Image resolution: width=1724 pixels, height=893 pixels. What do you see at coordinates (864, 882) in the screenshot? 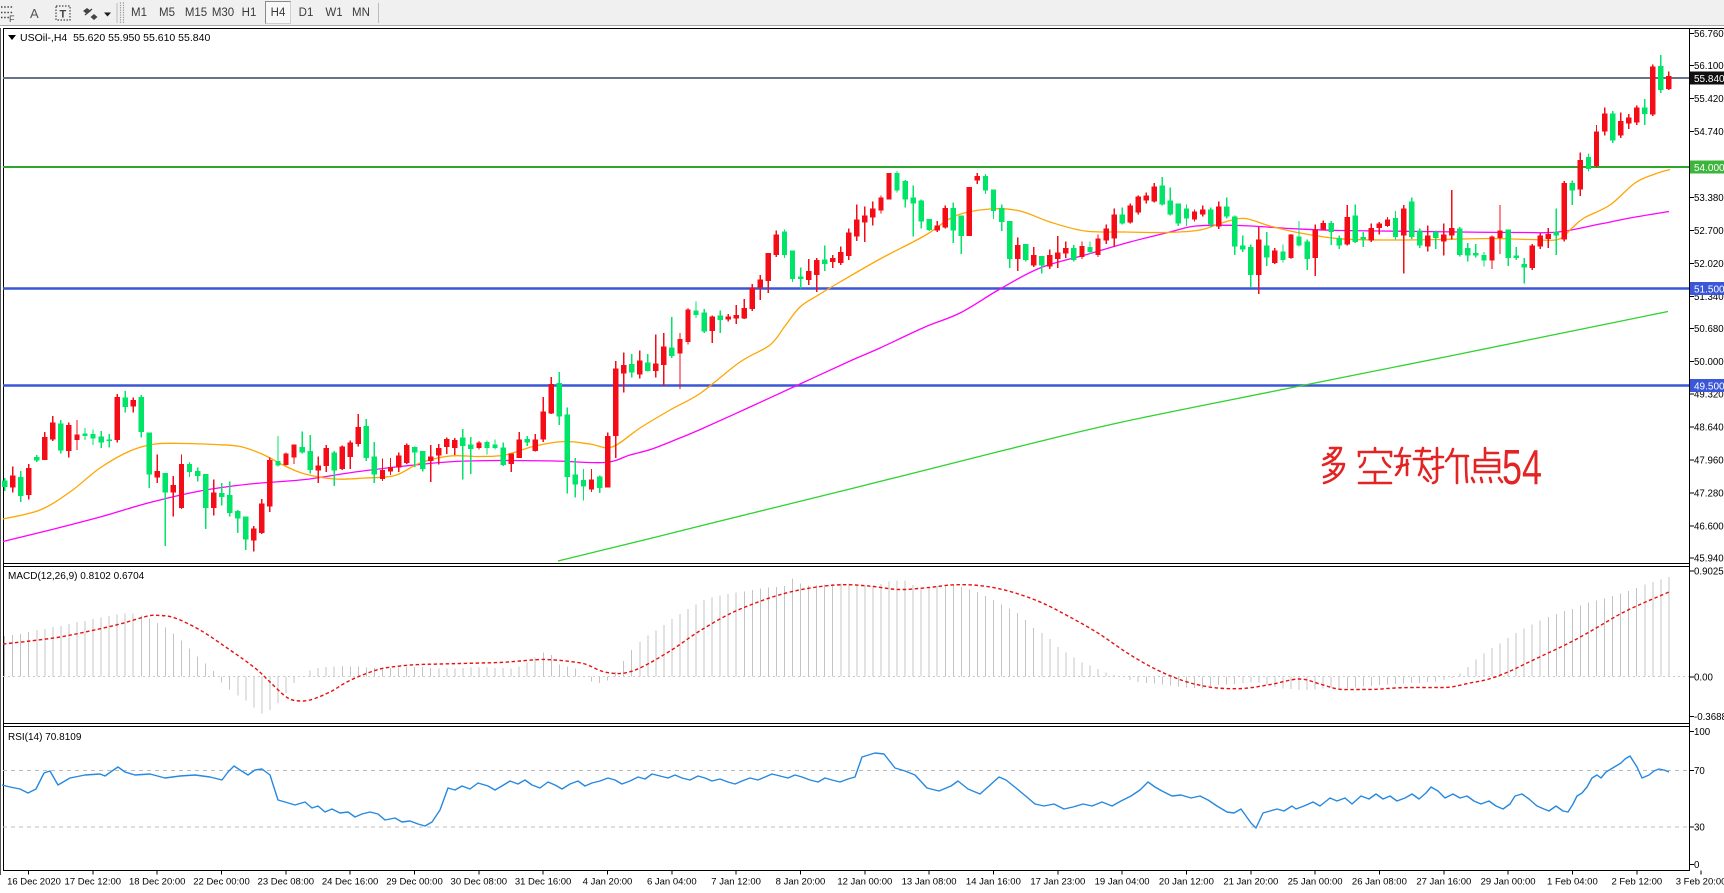
I see `svg-text: 12 Jan 00:00` at bounding box center [864, 882].